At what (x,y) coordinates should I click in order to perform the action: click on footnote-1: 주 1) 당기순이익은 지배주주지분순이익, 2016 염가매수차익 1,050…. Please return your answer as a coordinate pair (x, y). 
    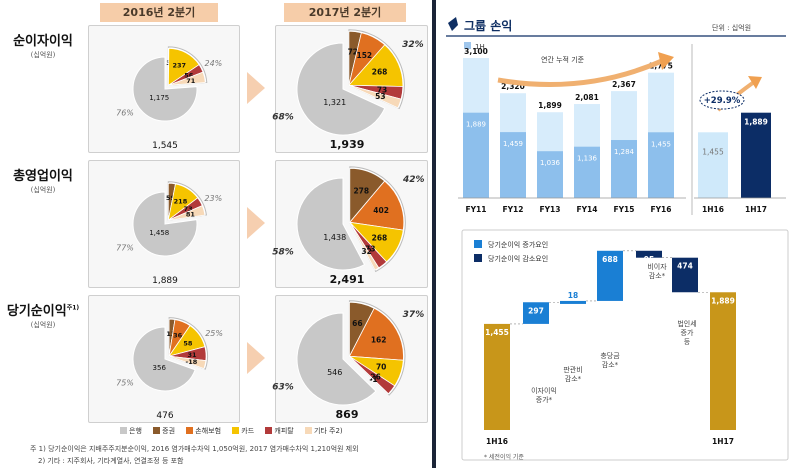
    Looking at the image, I should click on (194, 449).